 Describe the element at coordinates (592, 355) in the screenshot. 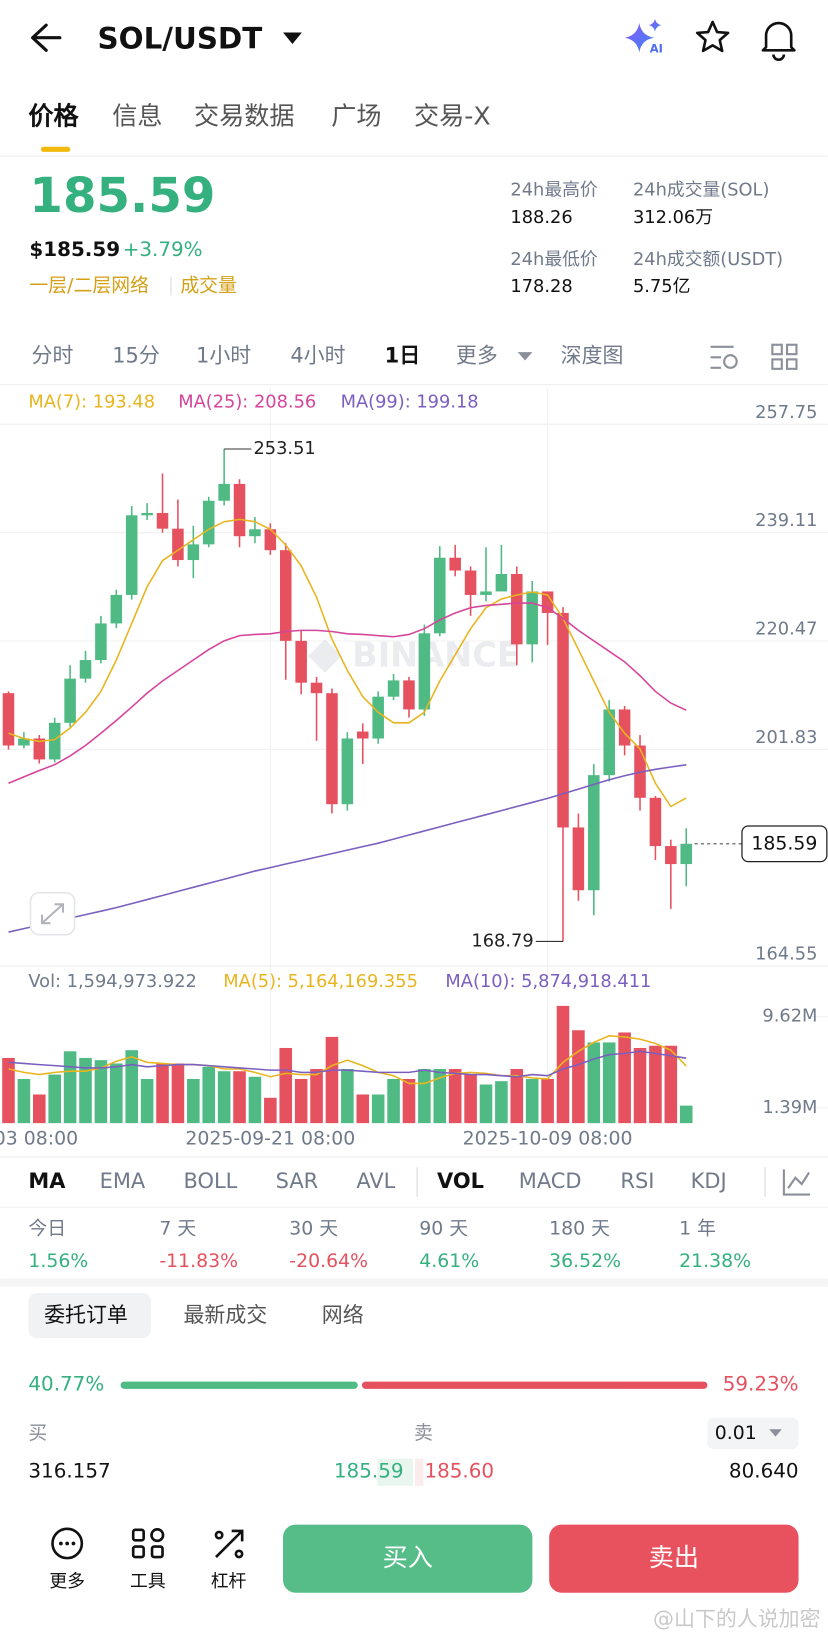

I see `interval-tab: 深度图` at that location.